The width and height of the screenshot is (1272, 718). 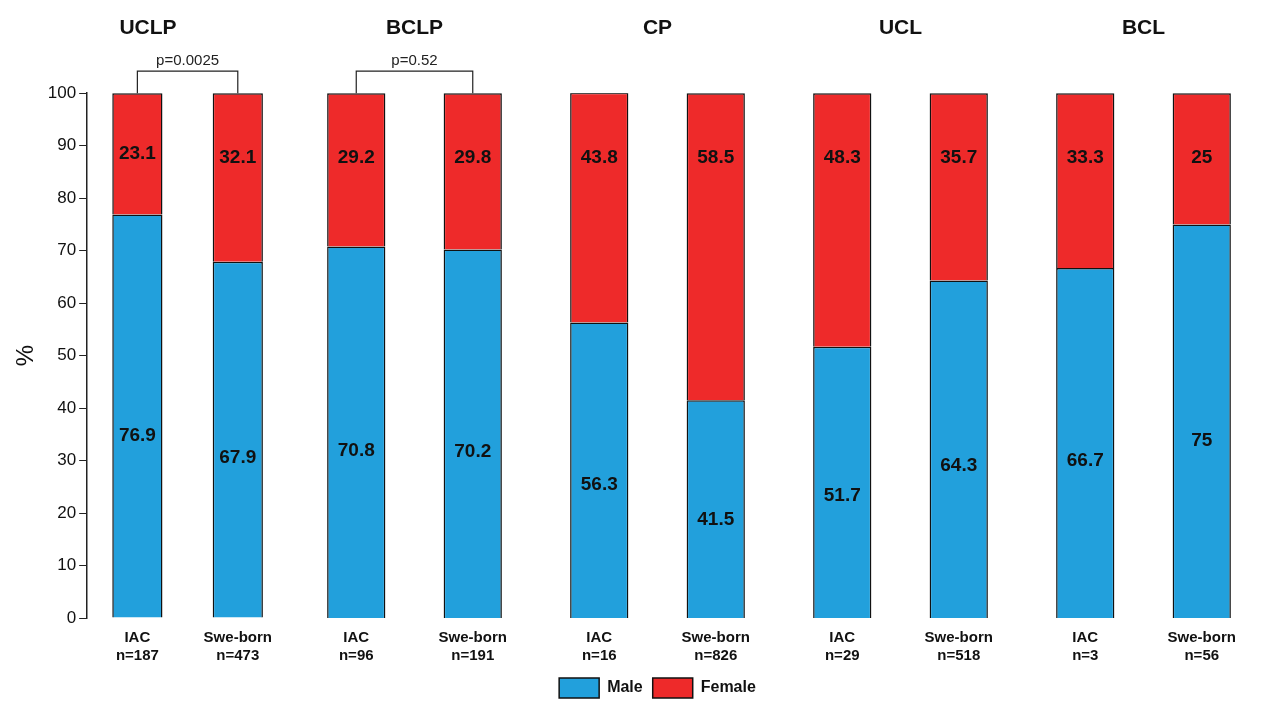 I want to click on y-tick-label: 0, so click(x=71, y=617).